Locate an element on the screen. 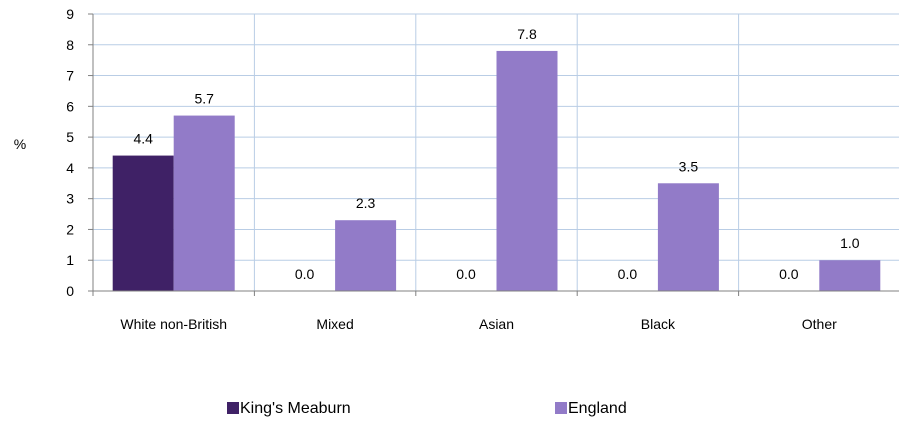  y-tick-label: 0 is located at coordinates (70, 291).